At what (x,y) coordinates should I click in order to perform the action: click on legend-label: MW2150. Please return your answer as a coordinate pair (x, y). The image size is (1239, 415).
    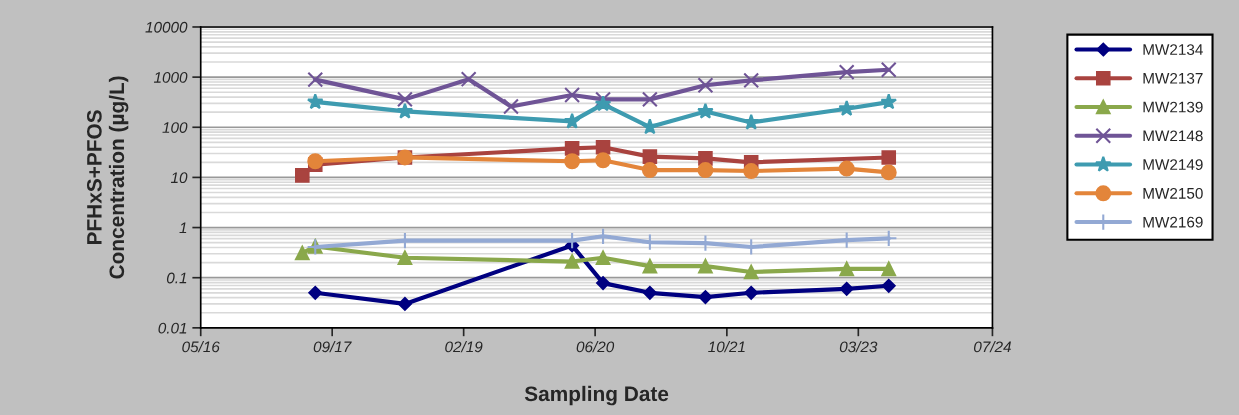
    Looking at the image, I should click on (1173, 193).